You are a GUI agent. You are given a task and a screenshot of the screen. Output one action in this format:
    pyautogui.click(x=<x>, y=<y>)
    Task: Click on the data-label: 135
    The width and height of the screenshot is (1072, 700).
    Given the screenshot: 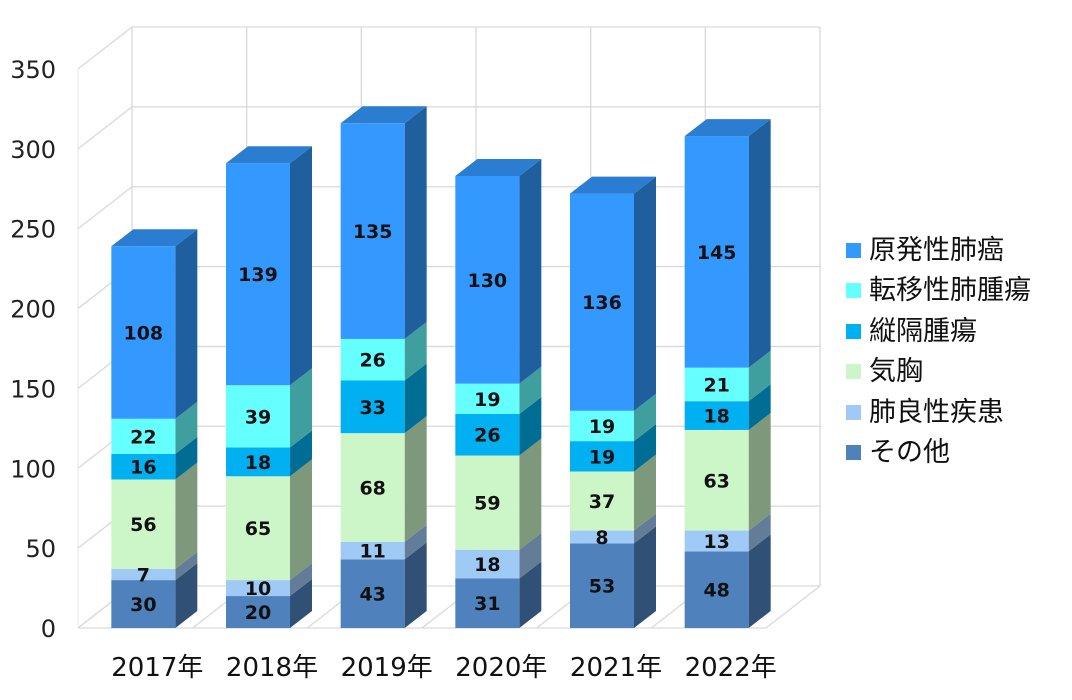 What is the action you would take?
    pyautogui.click(x=373, y=232)
    